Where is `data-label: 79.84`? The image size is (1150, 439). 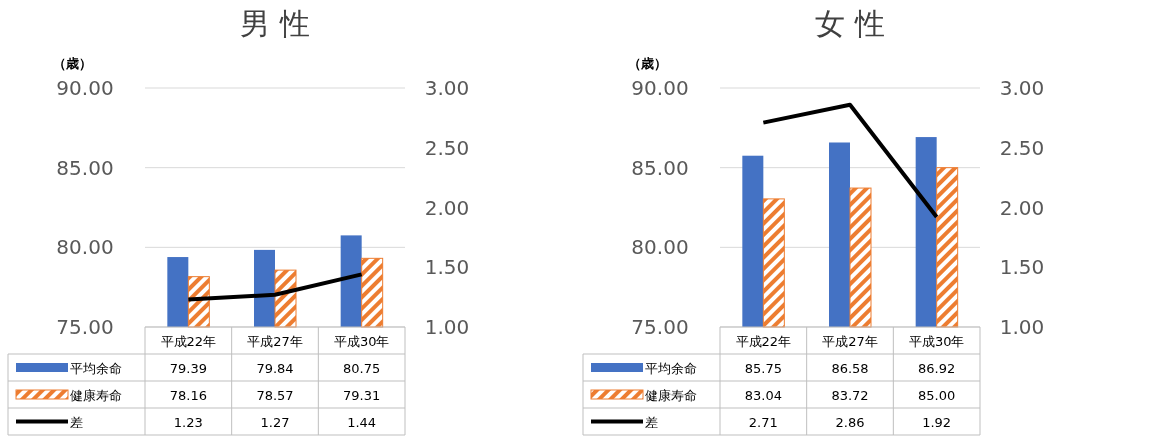 data-label: 79.84 is located at coordinates (275, 368).